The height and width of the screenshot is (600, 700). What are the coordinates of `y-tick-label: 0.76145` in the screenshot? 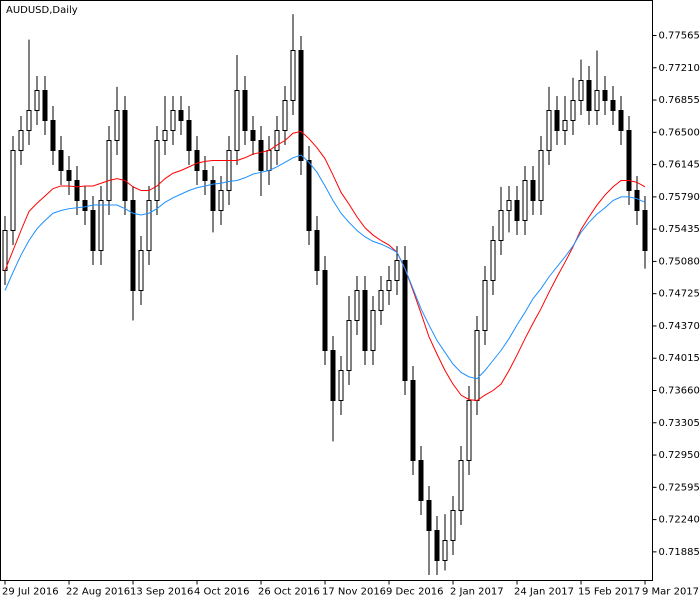 It's located at (679, 165).